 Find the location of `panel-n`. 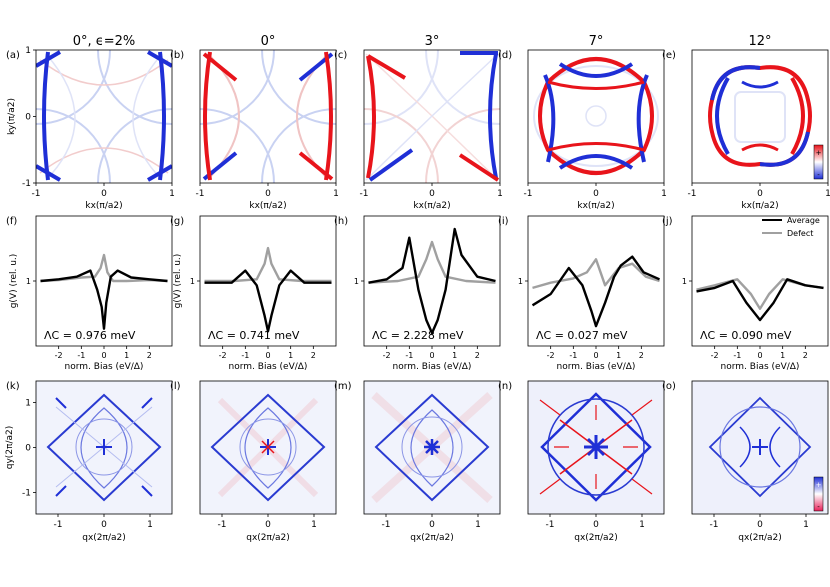

panel-n is located at coordinates (596, 447).